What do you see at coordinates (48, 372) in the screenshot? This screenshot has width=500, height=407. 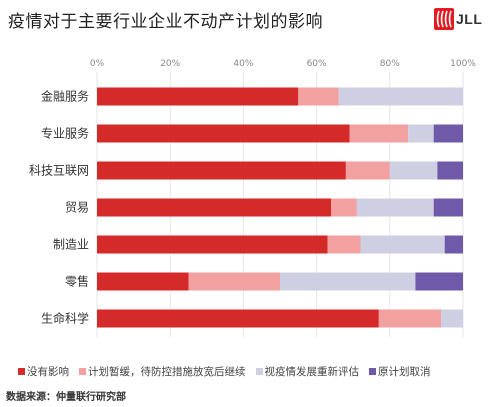 I see `legend-label: 没有影响` at bounding box center [48, 372].